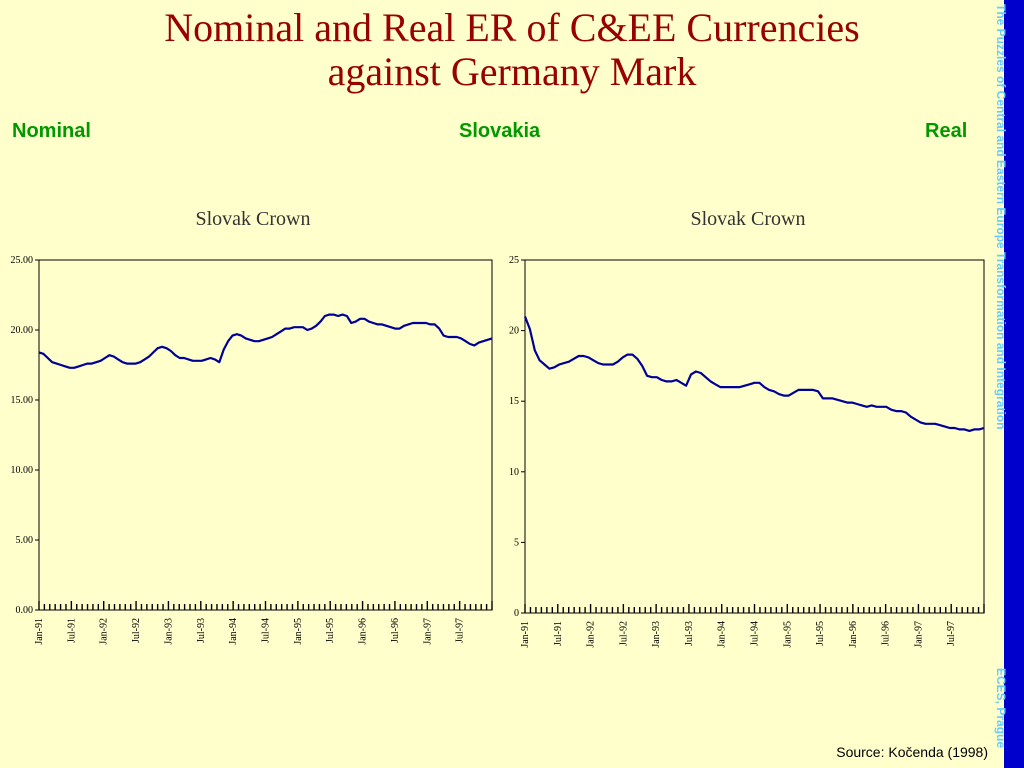 The image size is (1024, 768). I want to click on y-tick-label: 5, so click(516, 542).